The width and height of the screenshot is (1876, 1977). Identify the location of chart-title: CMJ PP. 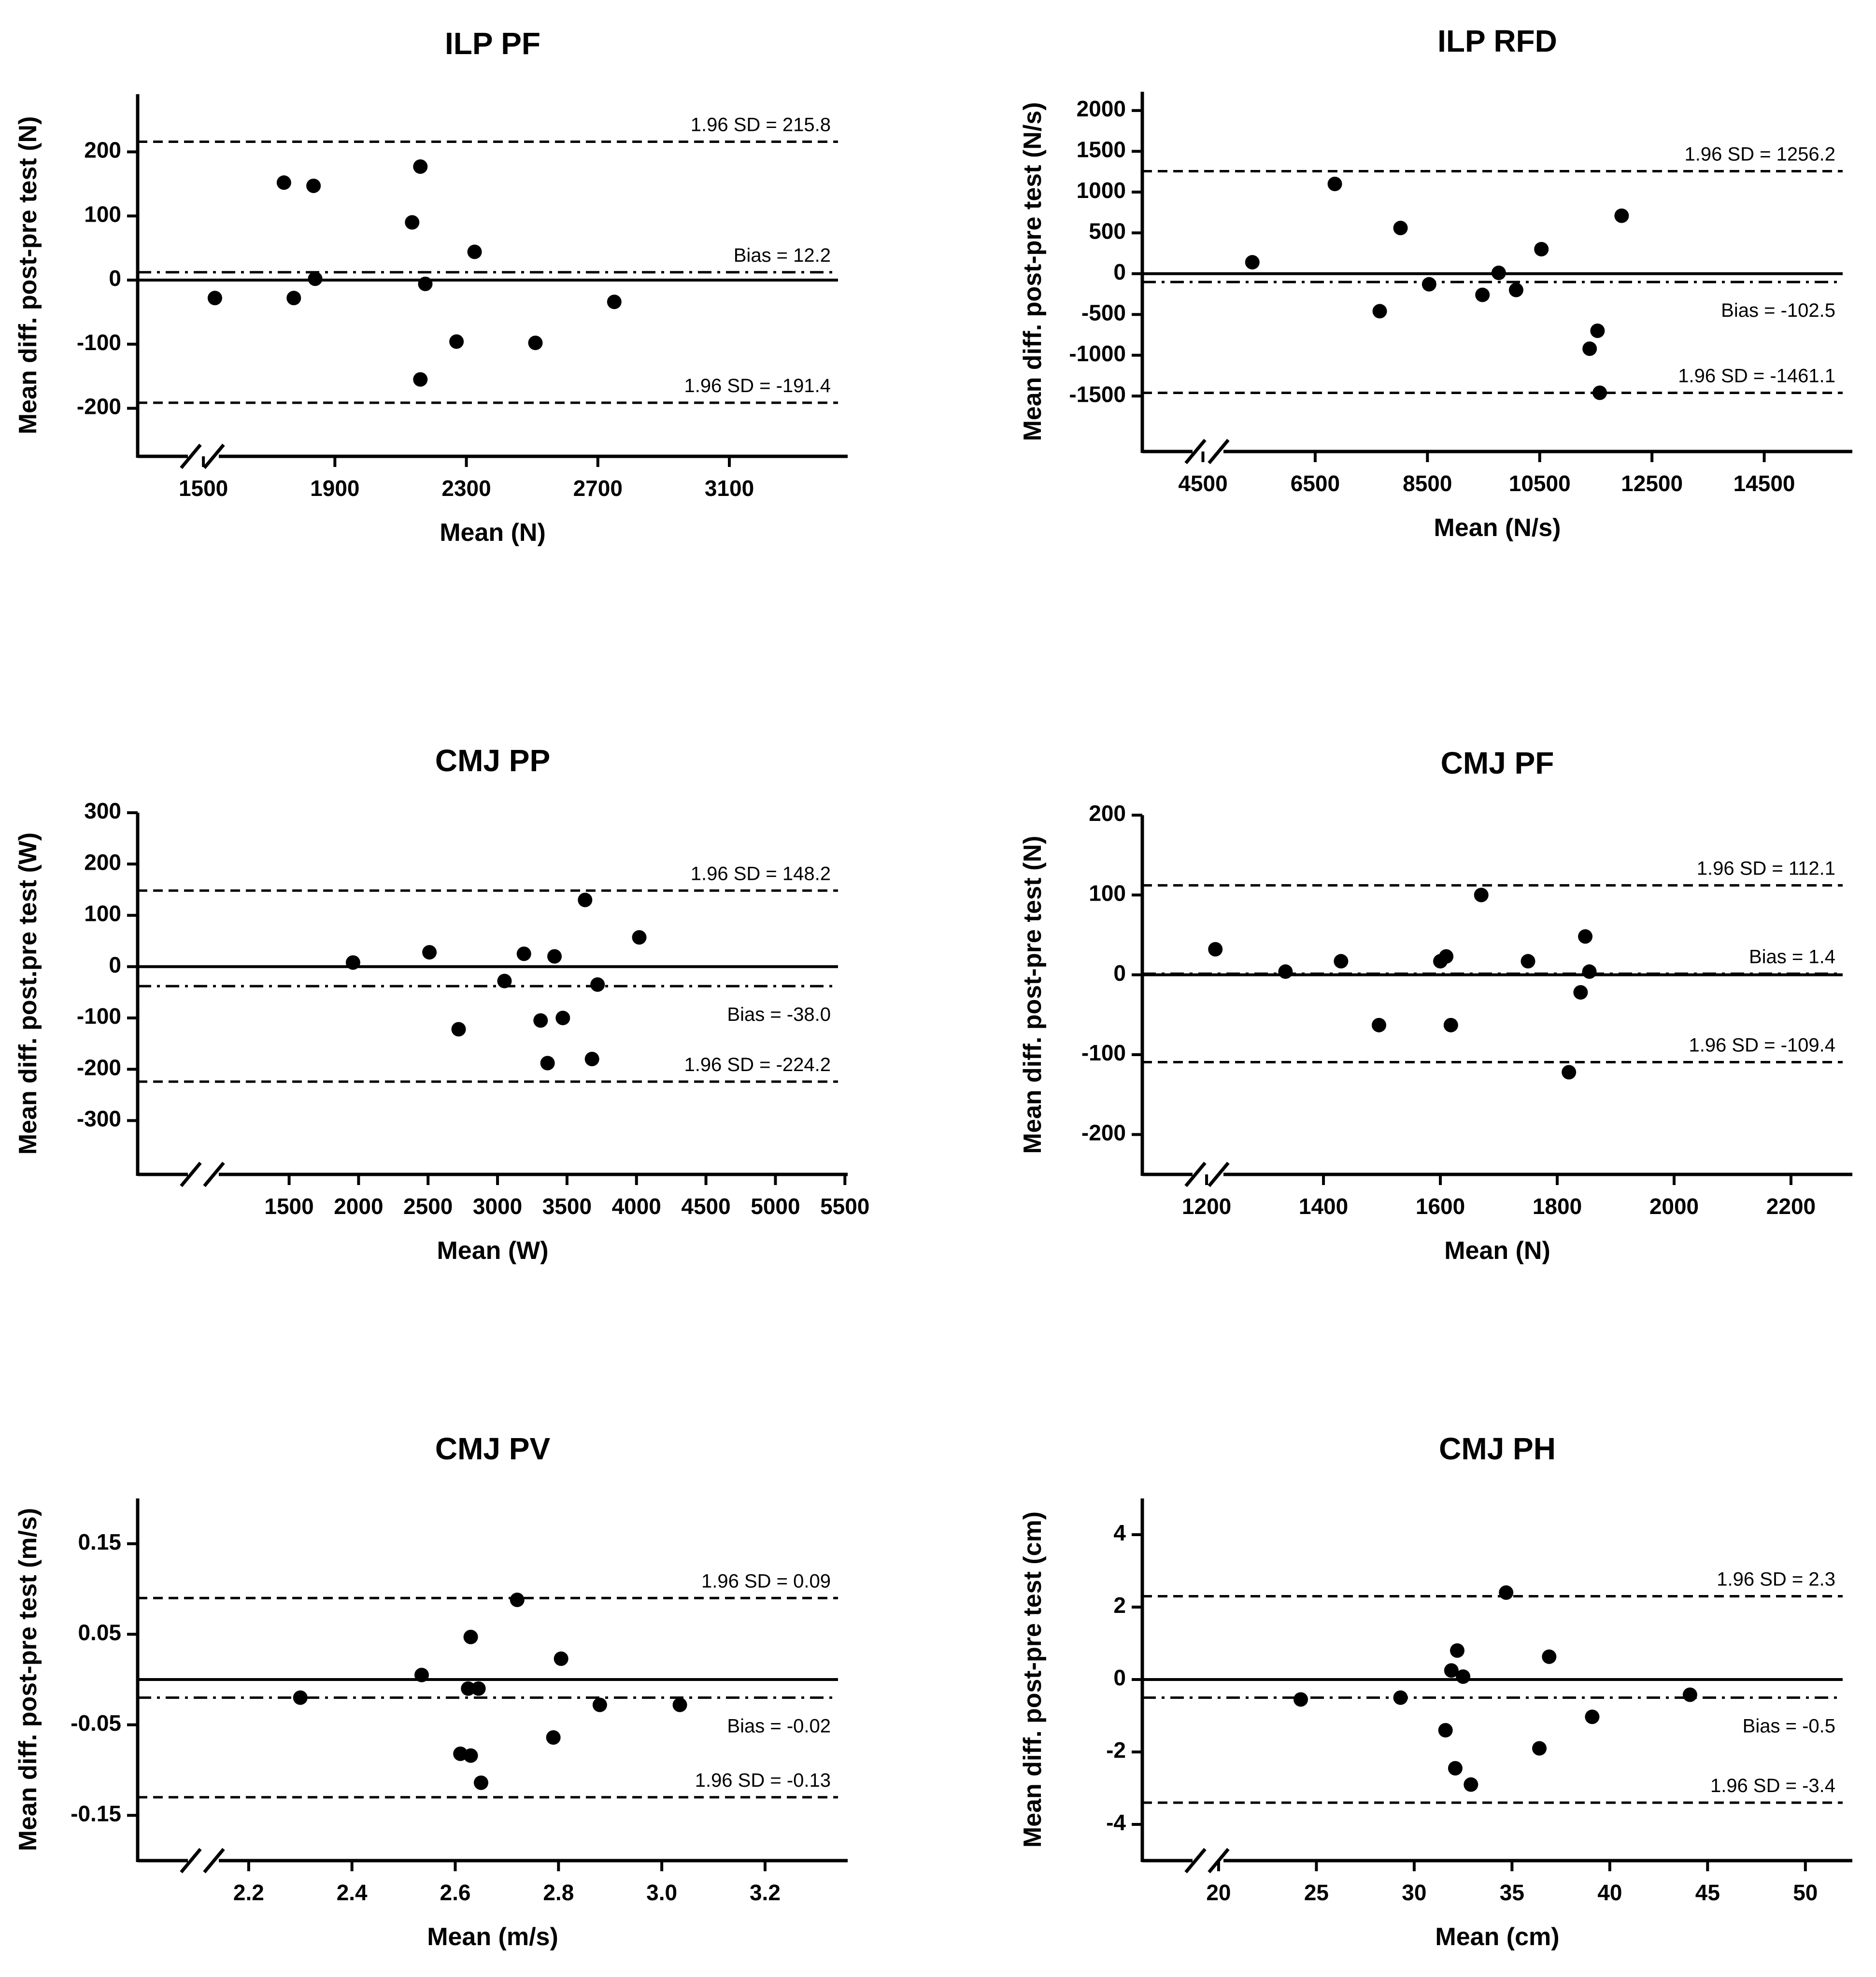
(493, 760).